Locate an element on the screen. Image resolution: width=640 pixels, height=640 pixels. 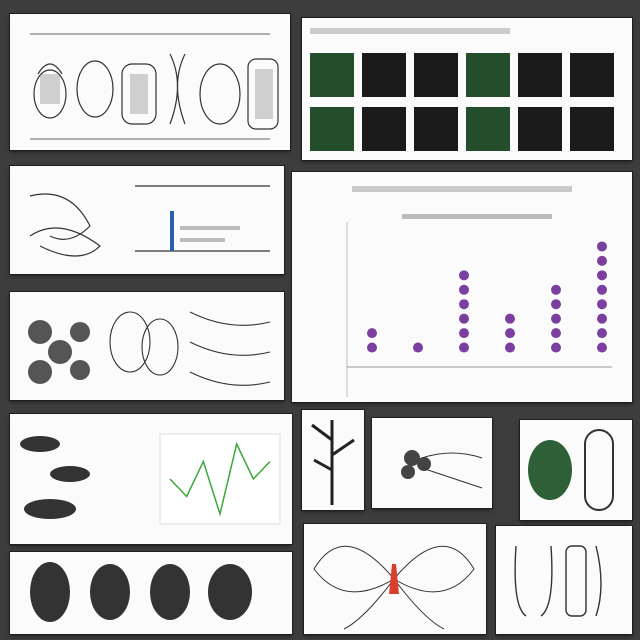
specimen-strip-panel is located at coordinates (151, 593).